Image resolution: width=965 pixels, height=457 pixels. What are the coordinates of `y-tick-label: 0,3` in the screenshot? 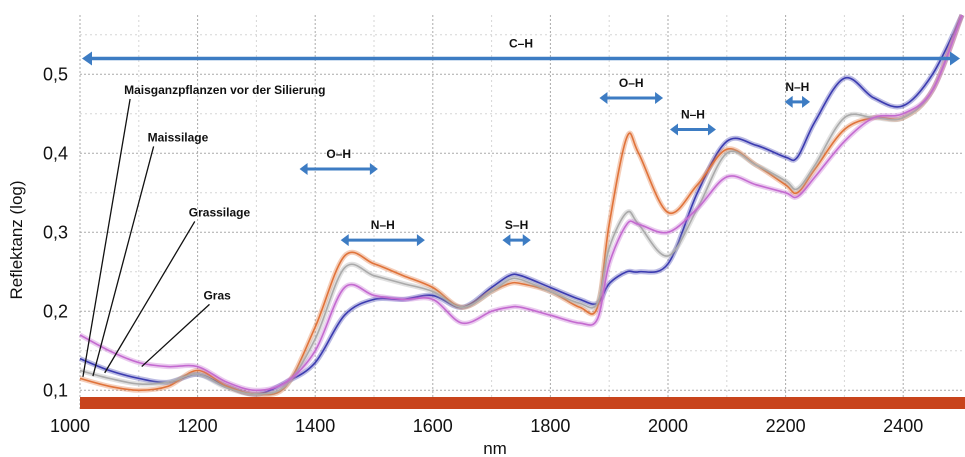 It's located at (55, 232).